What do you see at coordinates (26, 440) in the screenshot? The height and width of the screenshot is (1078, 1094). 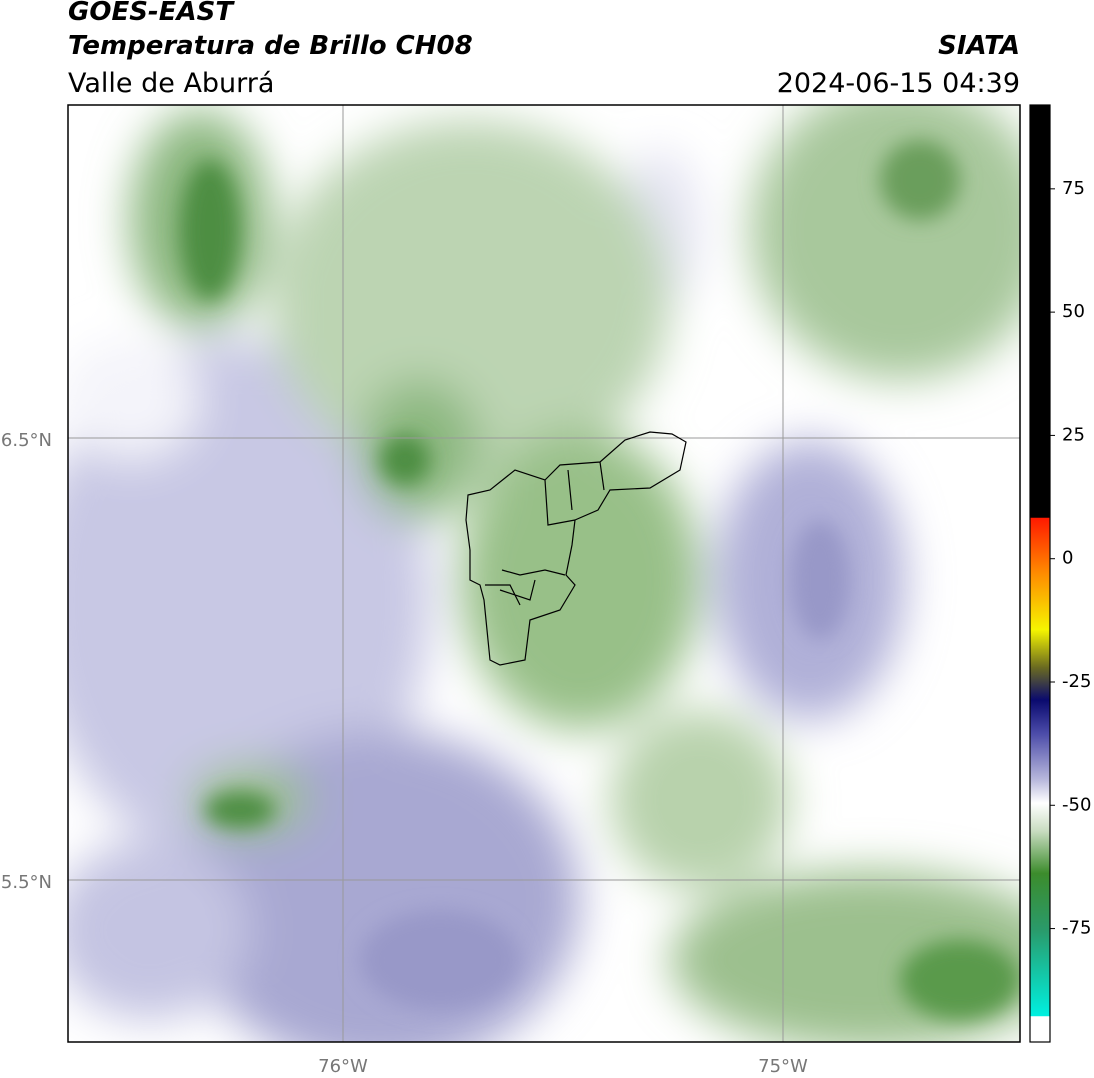 I see `lat-label: 6.5°N` at bounding box center [26, 440].